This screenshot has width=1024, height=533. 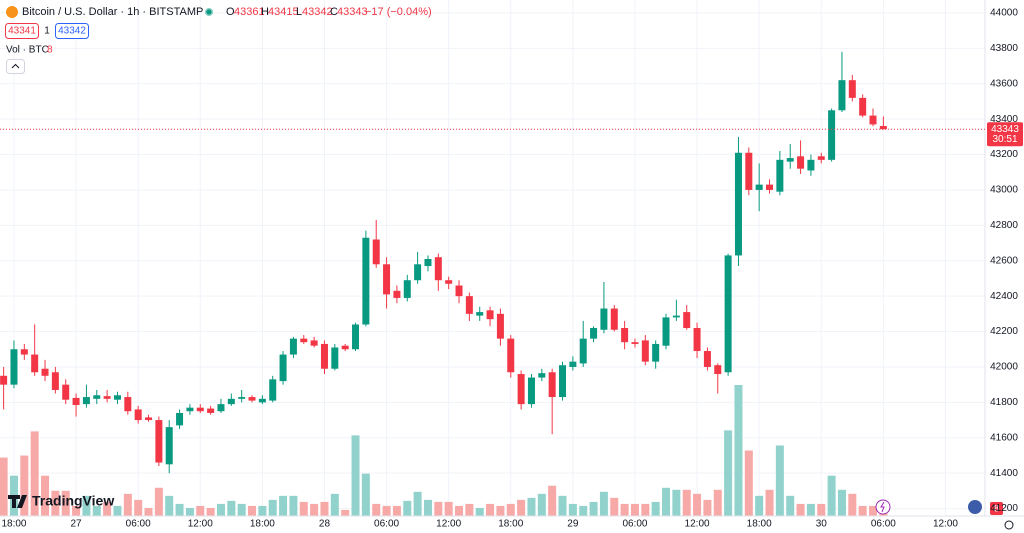 What do you see at coordinates (448, 524) in the screenshot?
I see `x-tick-label: 12:00` at bounding box center [448, 524].